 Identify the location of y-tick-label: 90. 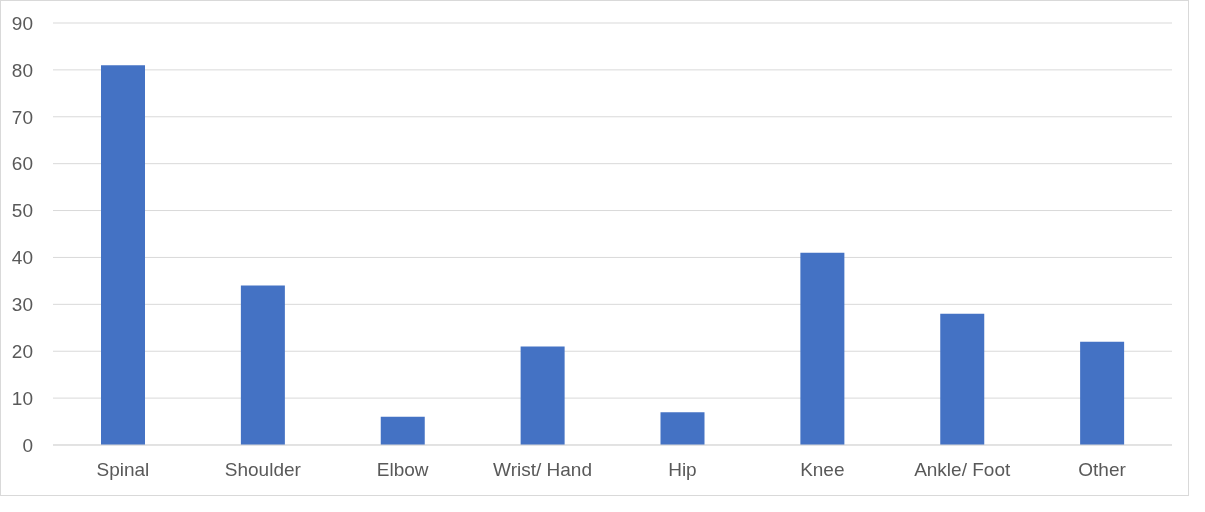
(22, 23).